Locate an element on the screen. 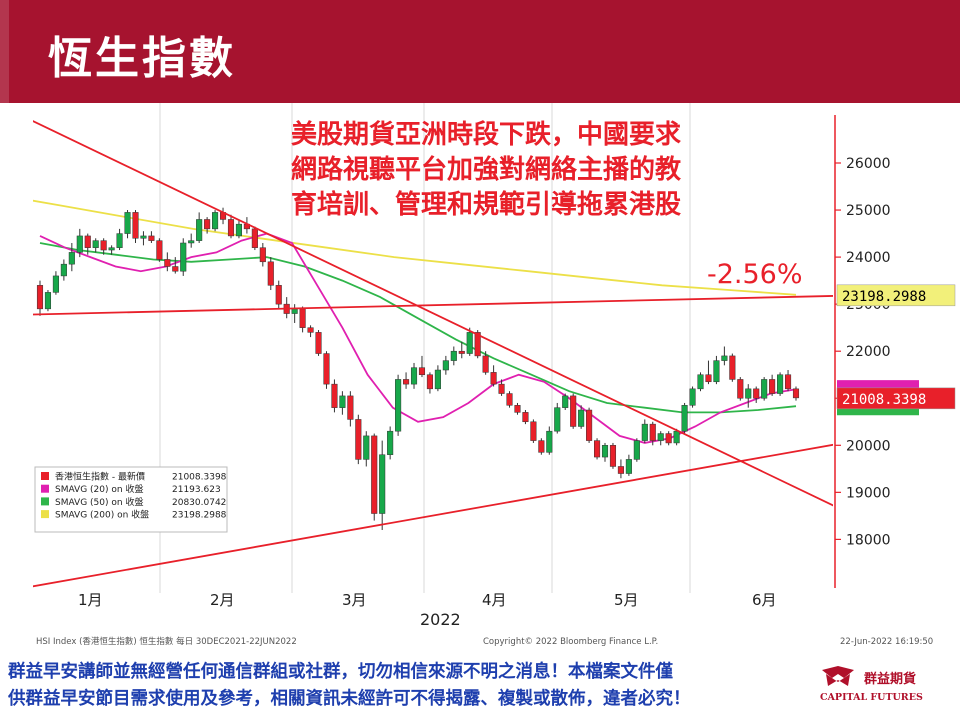  headline-line-1: 美股期貨亞洲時段下跌，中國要求 is located at coordinates (486, 134).